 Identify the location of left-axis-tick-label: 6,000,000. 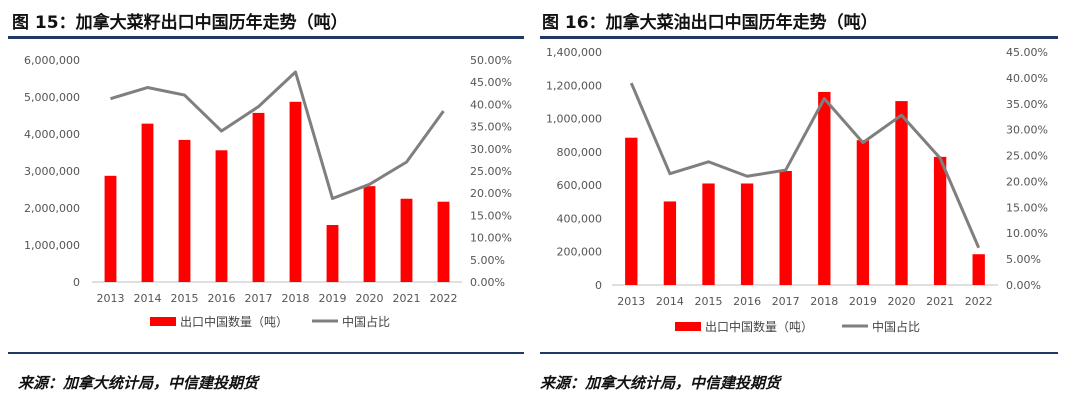
(52, 60).